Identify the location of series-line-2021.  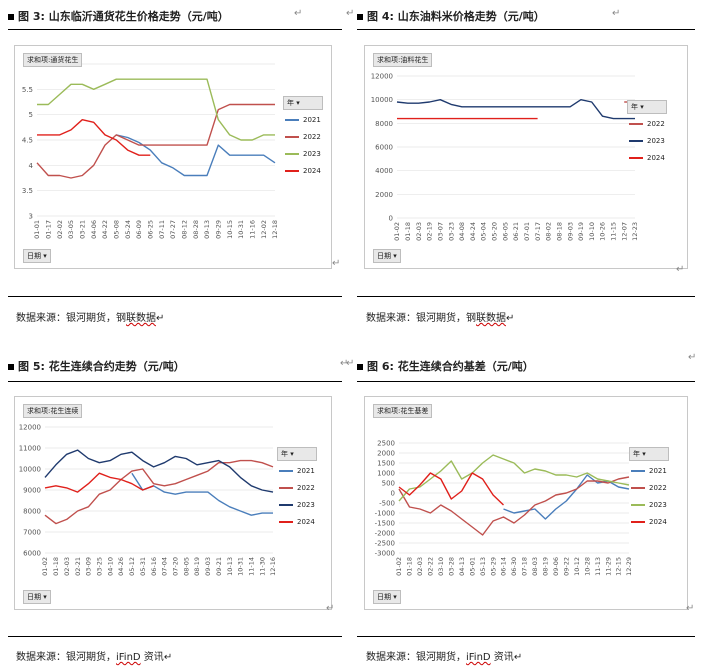
(202, 494).